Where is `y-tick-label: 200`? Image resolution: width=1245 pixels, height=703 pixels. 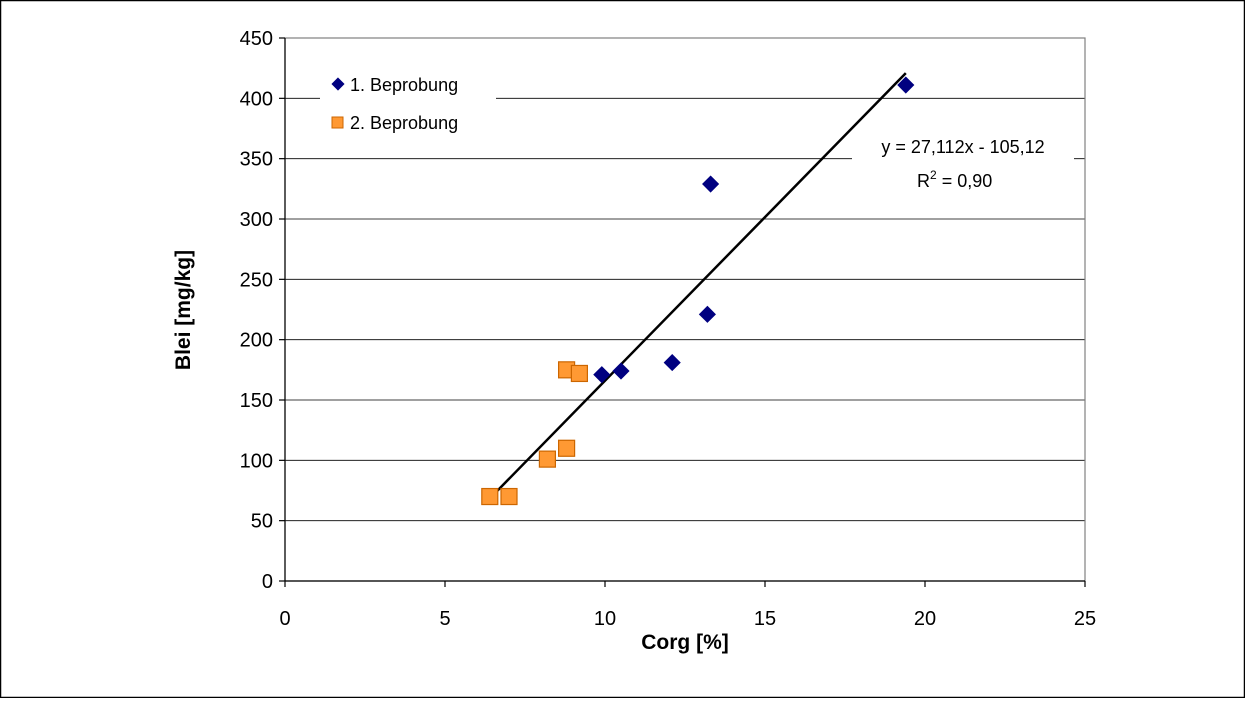
y-tick-label: 200 is located at coordinates (256, 341).